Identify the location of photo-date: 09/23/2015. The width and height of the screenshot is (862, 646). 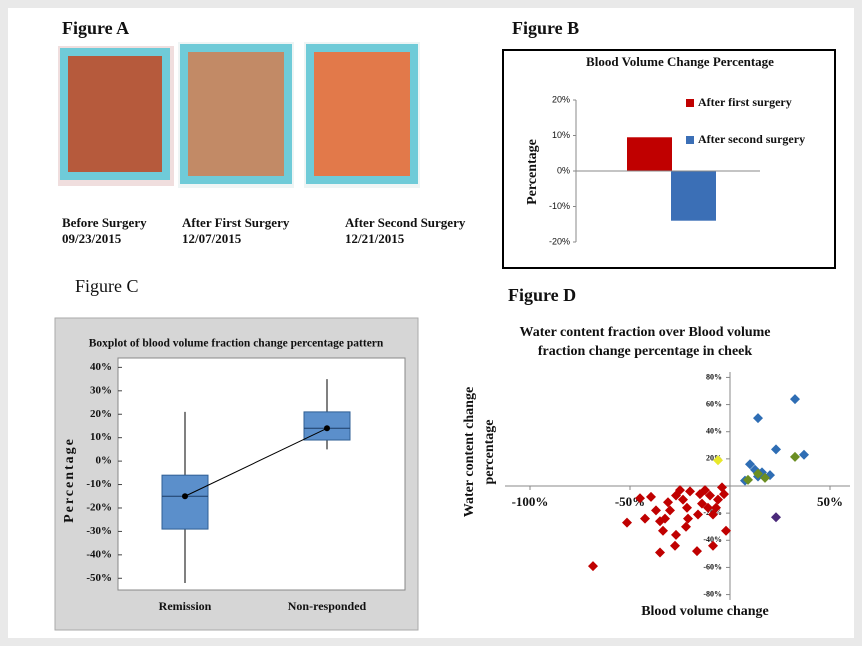
(92, 238).